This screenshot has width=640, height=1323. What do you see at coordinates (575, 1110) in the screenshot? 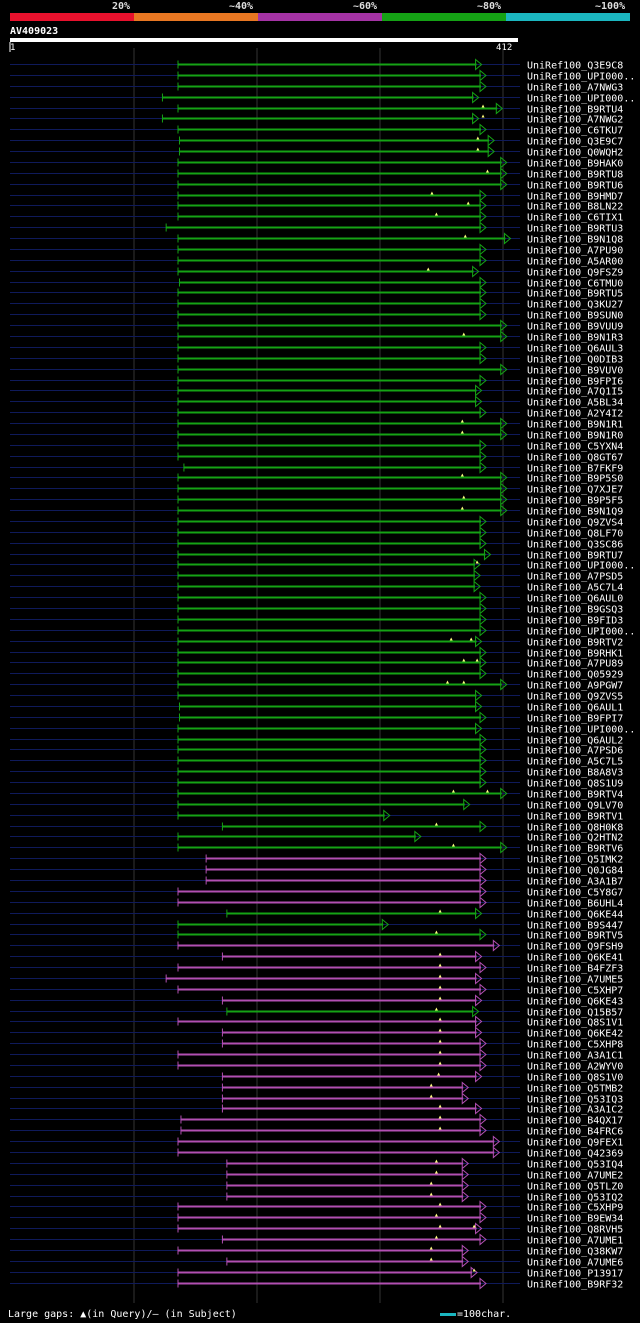
I see `hit-label: UniRef100_A3A1C2` at bounding box center [575, 1110].